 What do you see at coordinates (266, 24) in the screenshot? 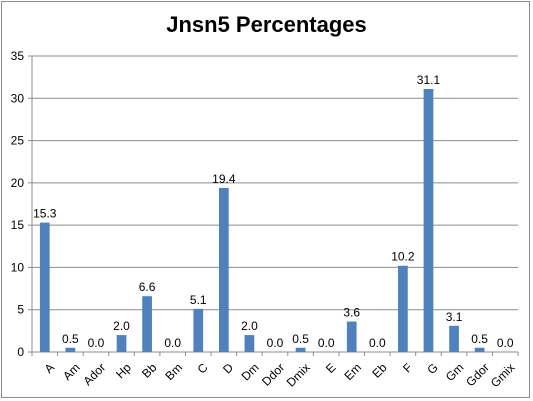
I see `chart-title: Jnsn5 Percentages` at bounding box center [266, 24].